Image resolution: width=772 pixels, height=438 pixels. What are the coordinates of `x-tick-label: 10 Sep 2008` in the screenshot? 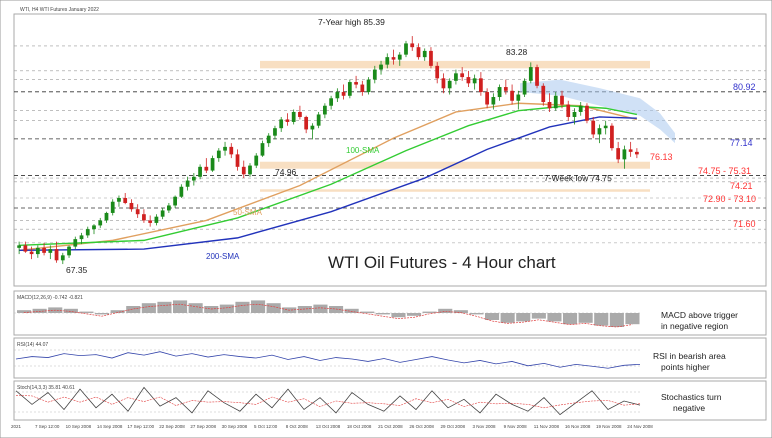 It's located at (79, 426).